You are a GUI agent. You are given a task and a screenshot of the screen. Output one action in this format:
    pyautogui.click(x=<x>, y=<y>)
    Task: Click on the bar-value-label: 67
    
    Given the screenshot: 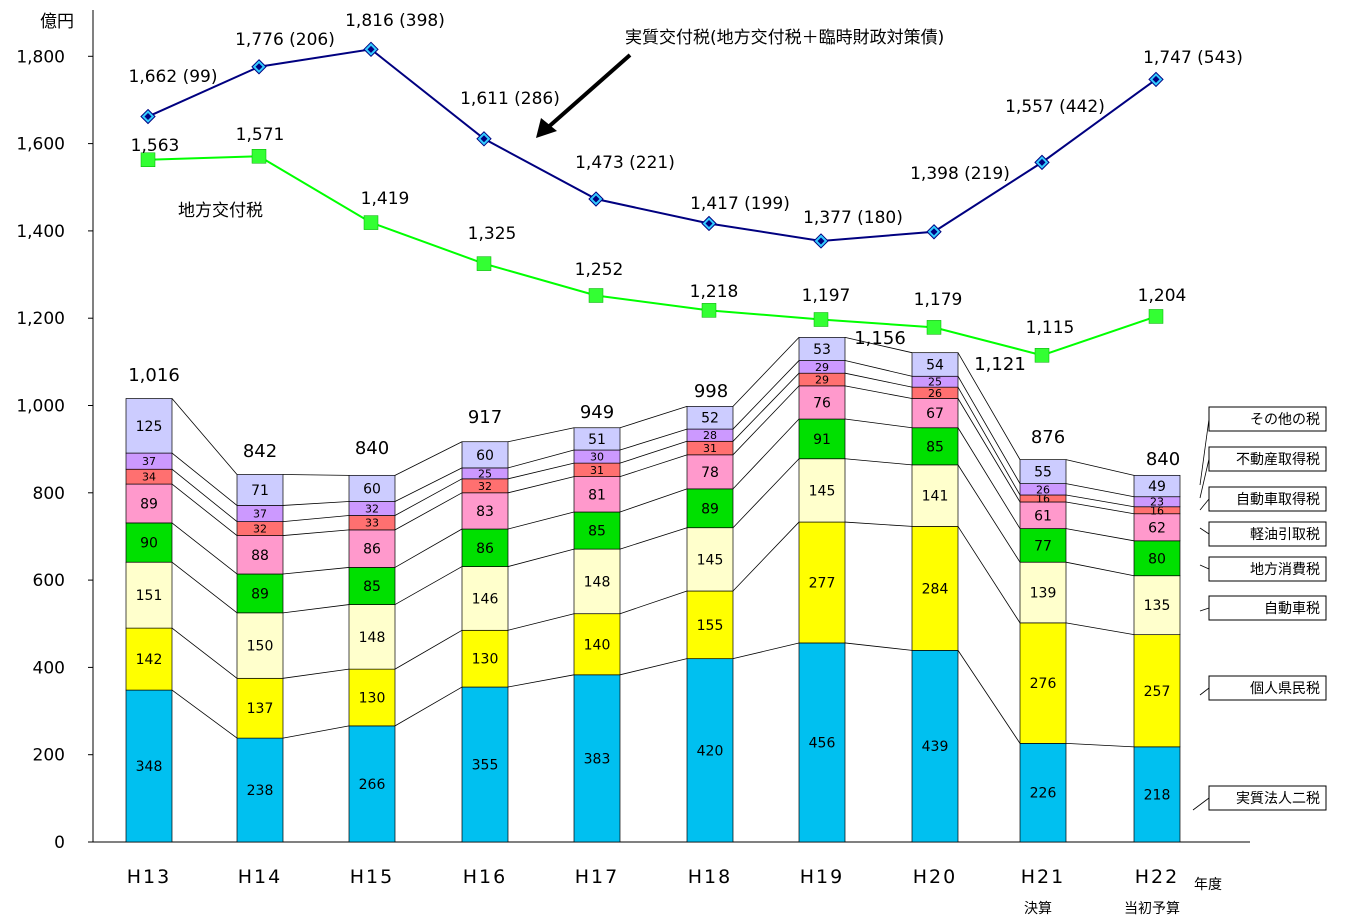 What is the action you would take?
    pyautogui.click(x=935, y=414)
    